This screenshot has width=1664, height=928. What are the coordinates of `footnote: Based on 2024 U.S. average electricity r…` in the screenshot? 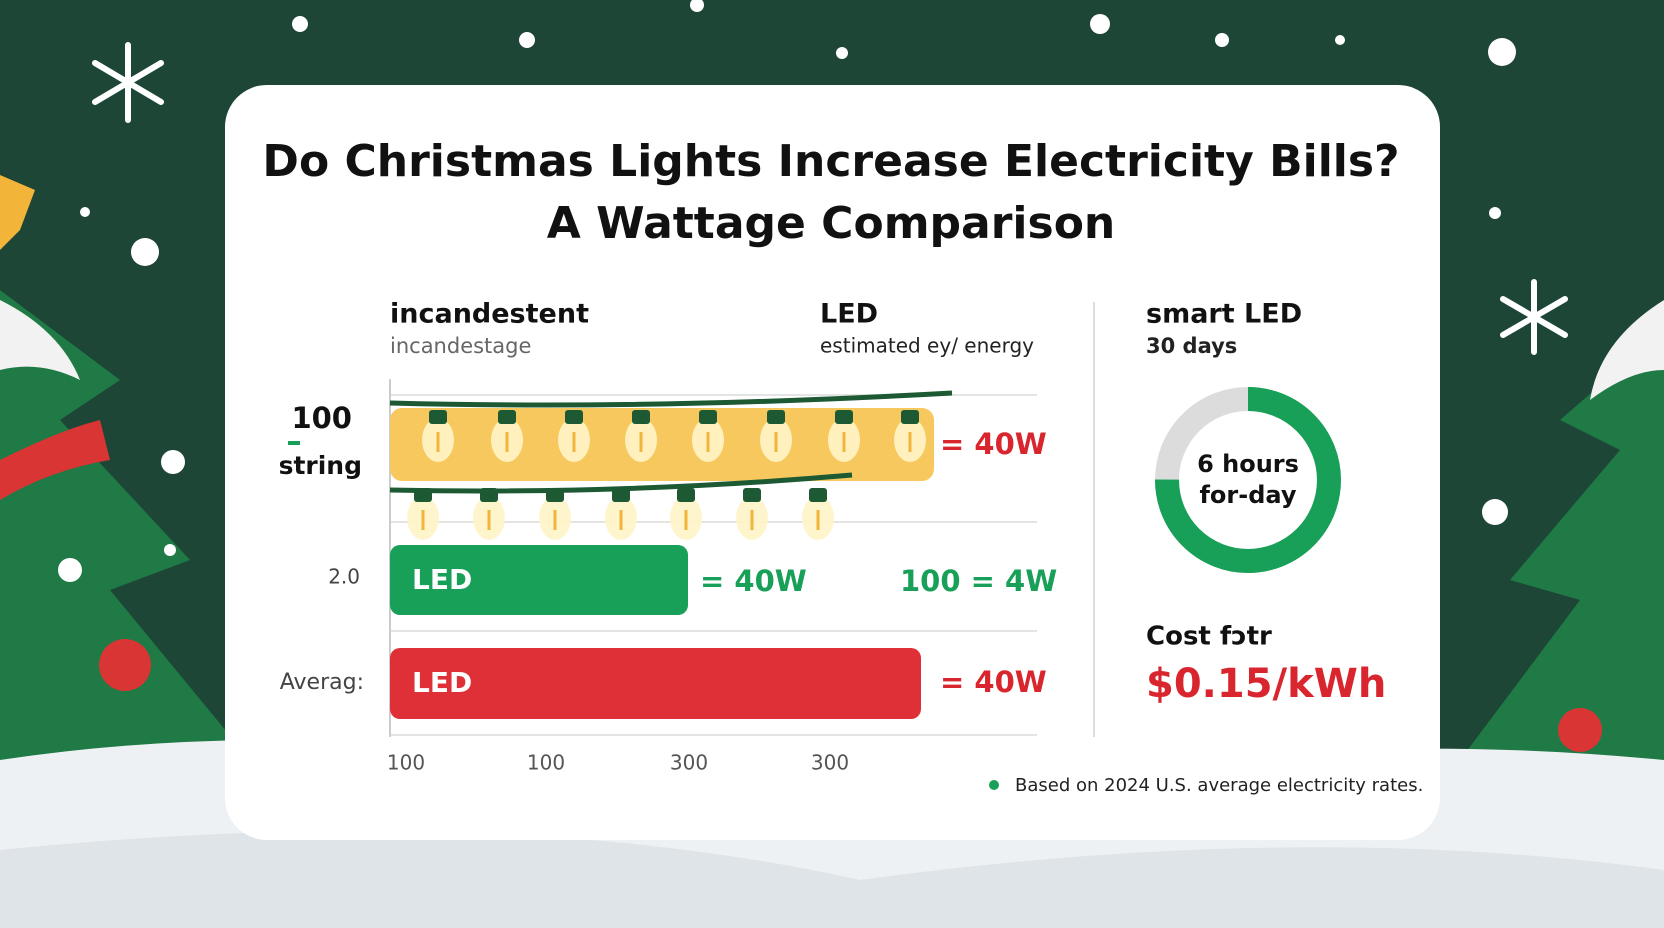 It's located at (1219, 785).